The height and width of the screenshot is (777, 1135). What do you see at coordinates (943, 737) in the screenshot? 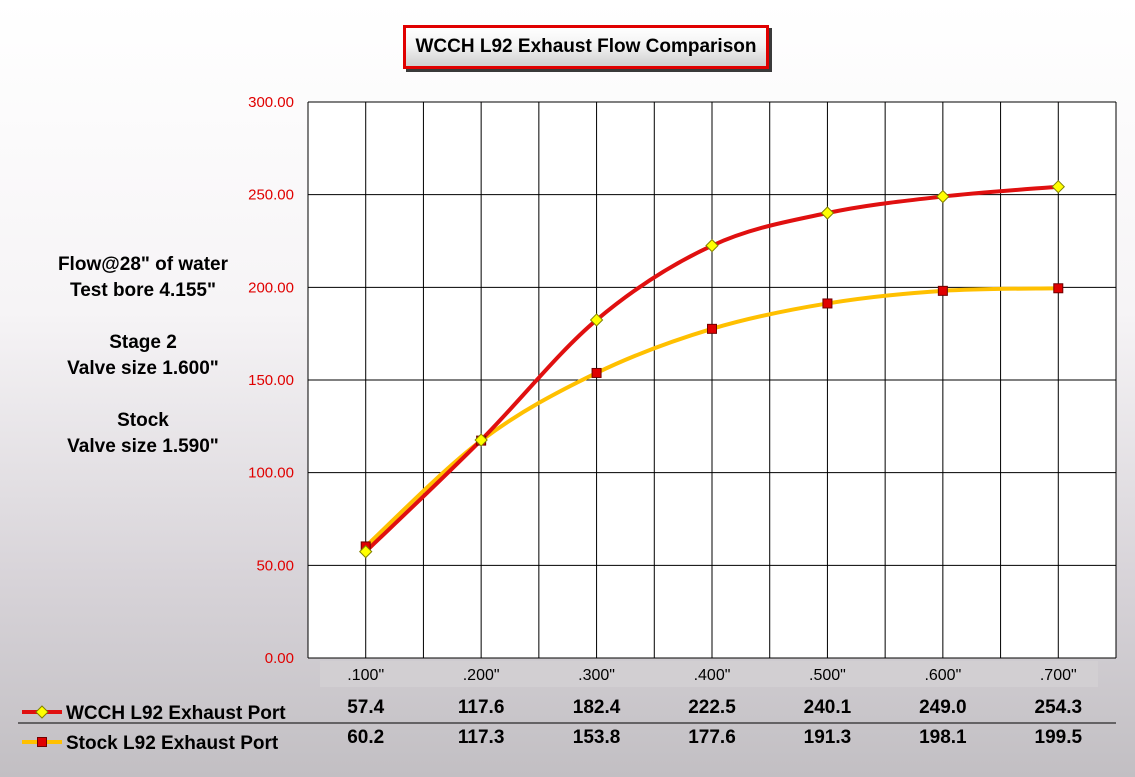
I see `data-table-cell: 198.1` at bounding box center [943, 737].